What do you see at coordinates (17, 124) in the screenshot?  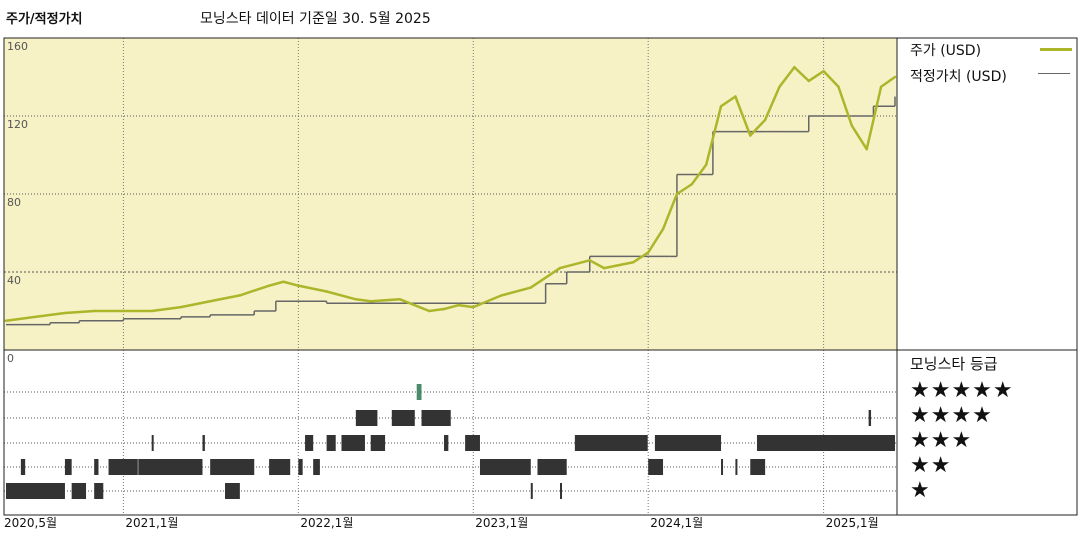 I see `y-tick-label: 120` at bounding box center [17, 124].